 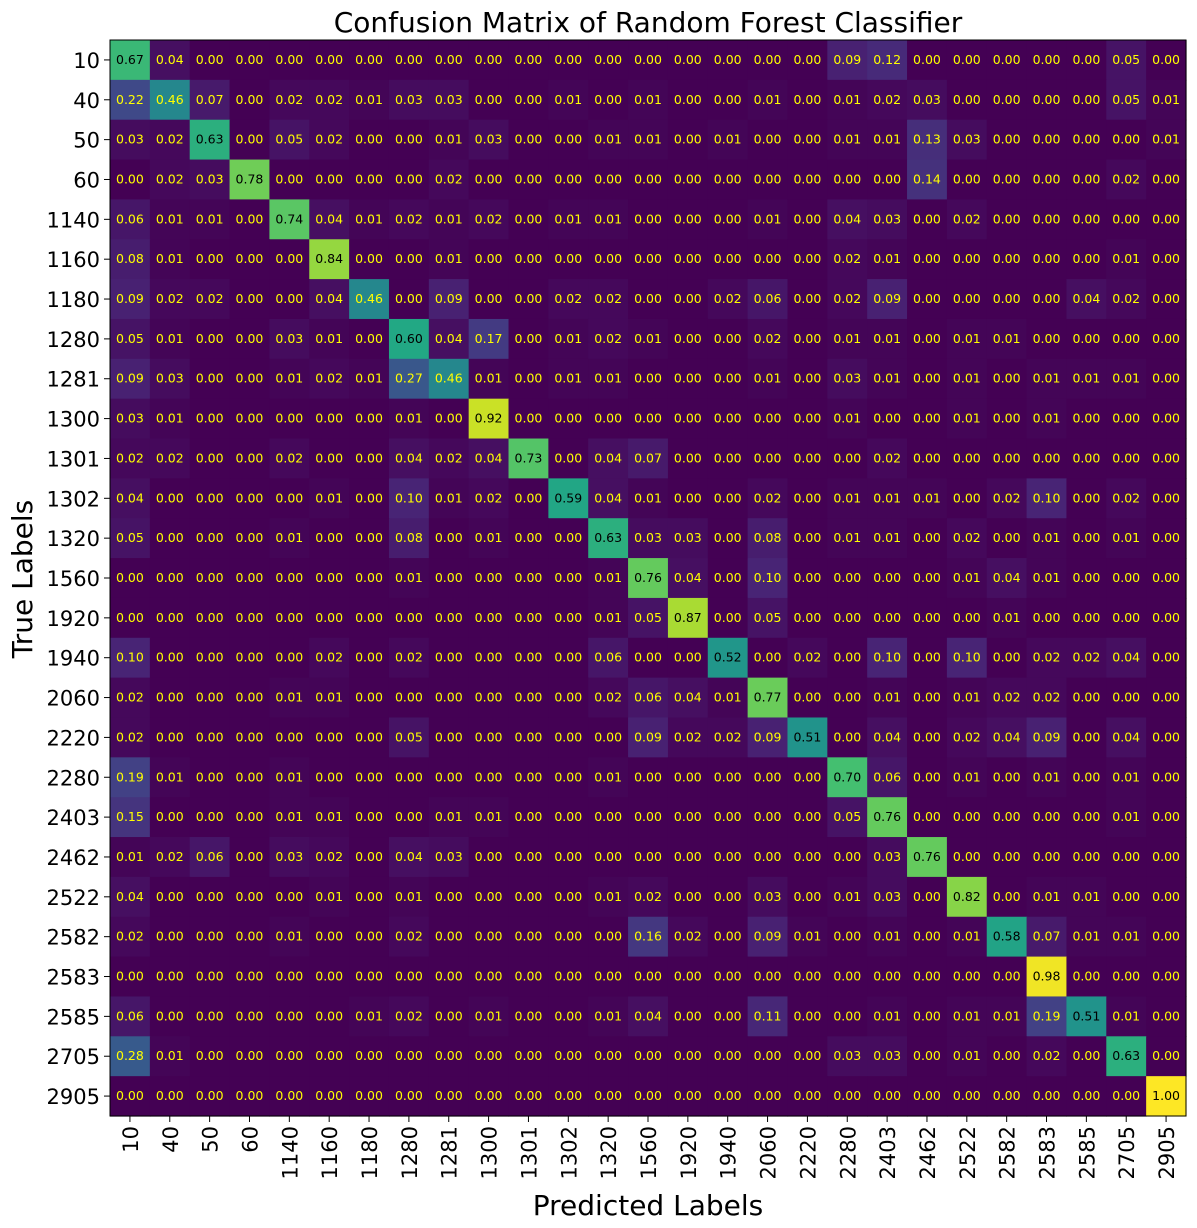 What do you see at coordinates (967, 896) in the screenshot?
I see `cell-value-label: 0.82` at bounding box center [967, 896].